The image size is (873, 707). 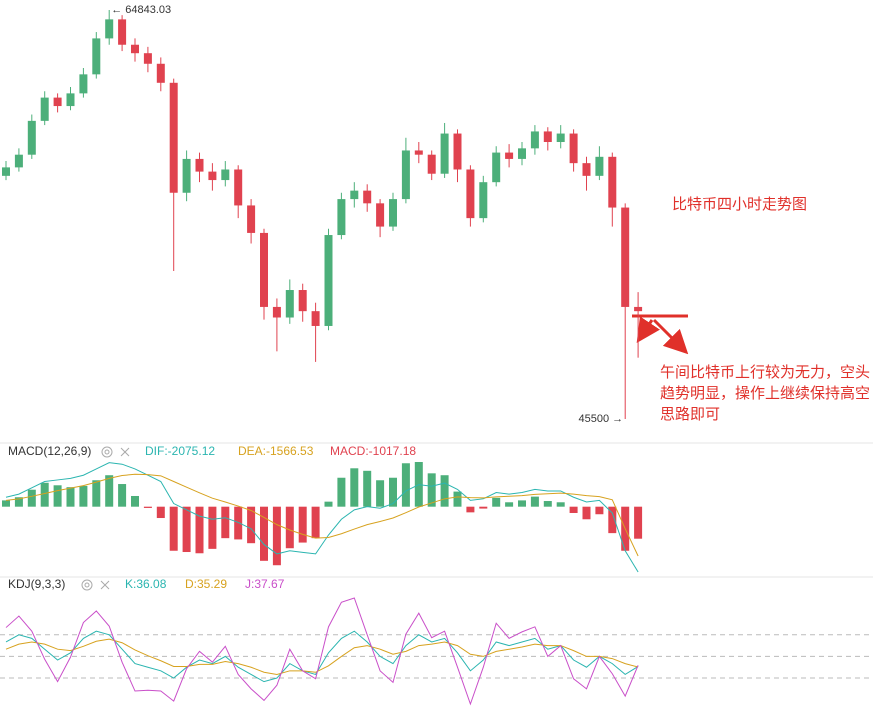 What do you see at coordinates (36, 584) in the screenshot?
I see `kdj-title: KDJ(9,3,3)` at bounding box center [36, 584].